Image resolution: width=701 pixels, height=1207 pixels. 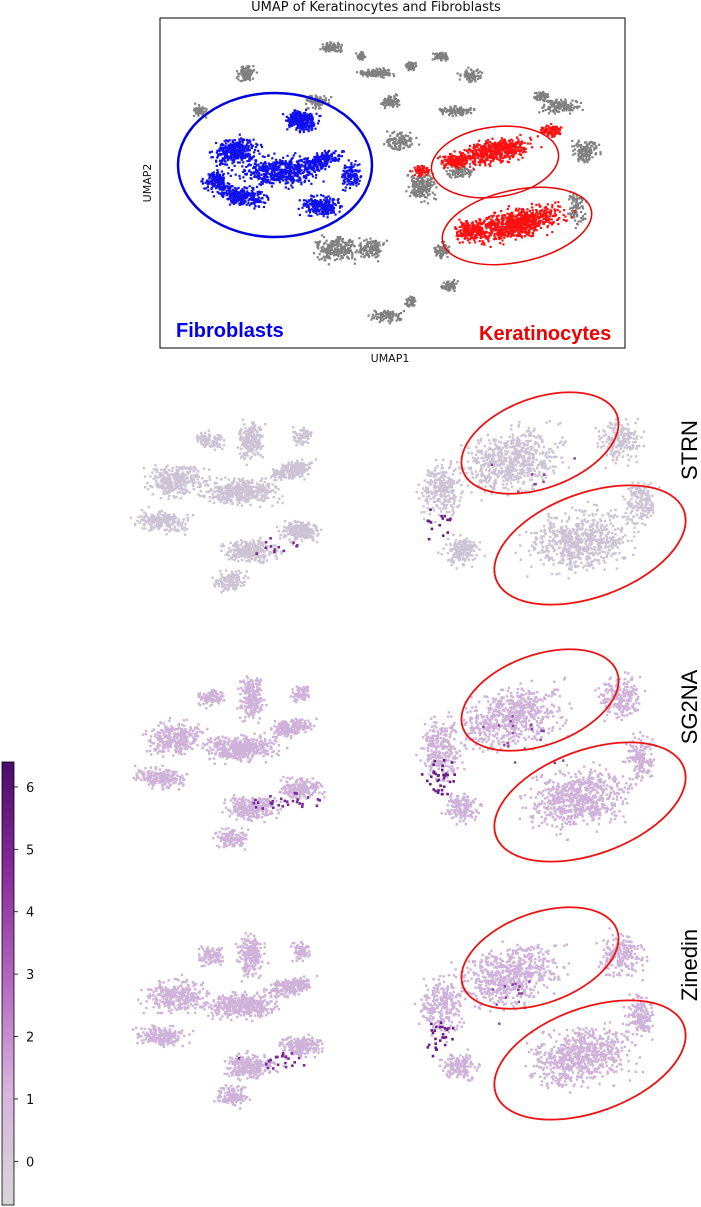 What do you see at coordinates (376, 7) in the screenshot?
I see `umap-title: UMAP of Keratinocytes and Fibroblasts` at bounding box center [376, 7].